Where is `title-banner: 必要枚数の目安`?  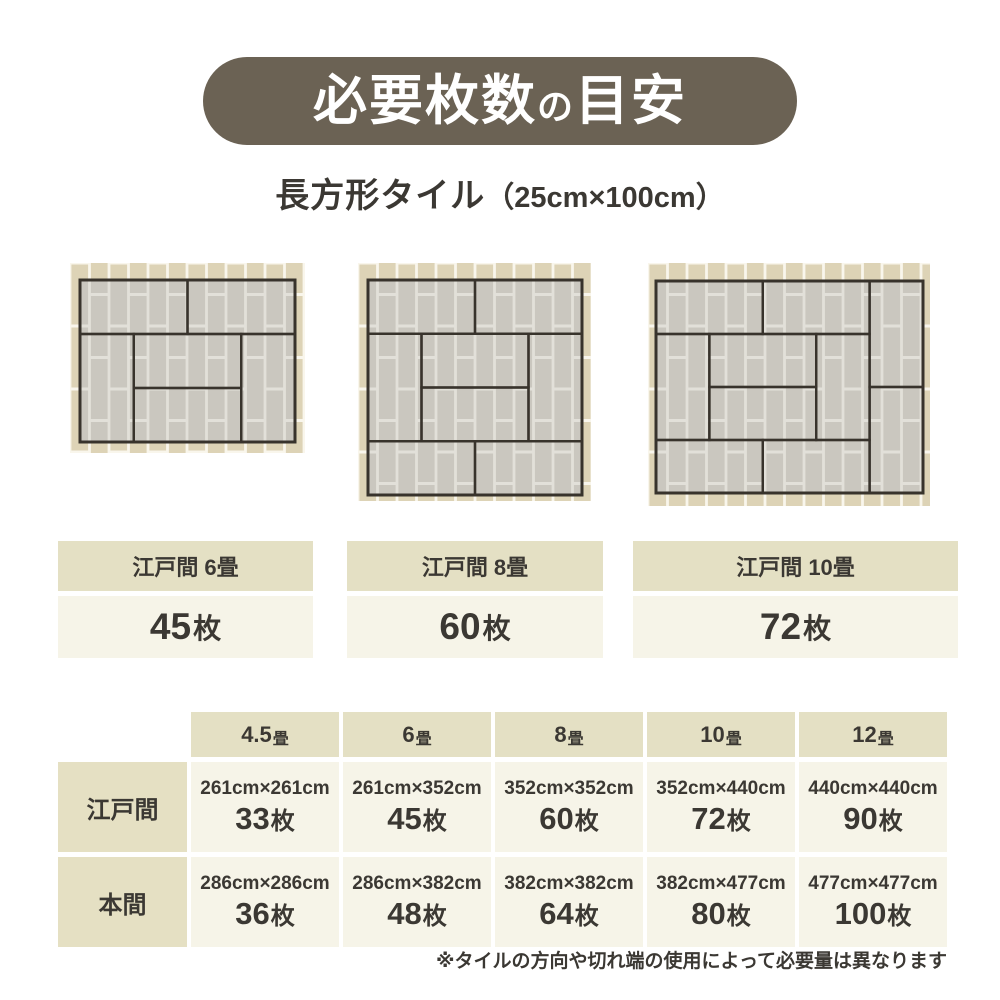 title-banner: 必要枚数の目安 is located at coordinates (500, 101).